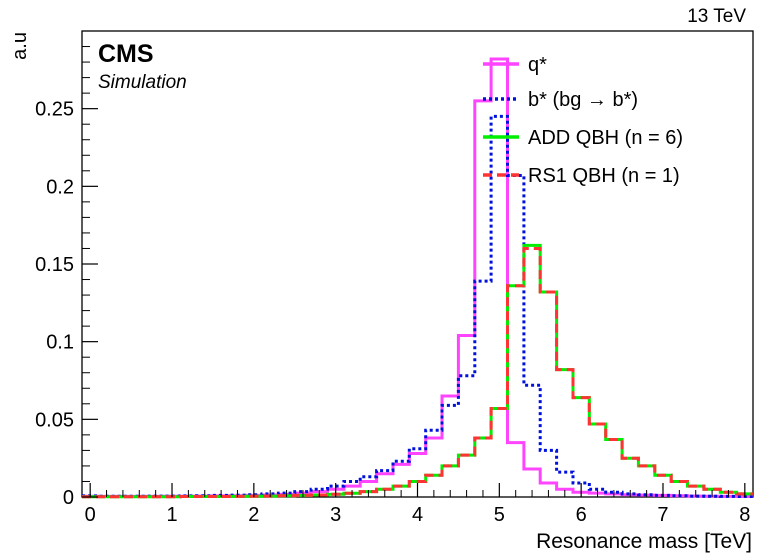 Image resolution: width=761 pixels, height=554 pixels. Describe the element at coordinates (581, 515) in the screenshot. I see `x-tick-label-6: 6` at that location.